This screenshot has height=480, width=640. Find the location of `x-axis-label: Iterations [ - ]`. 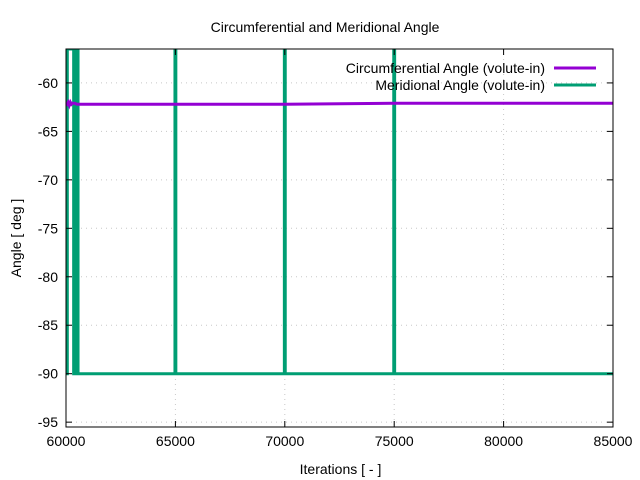

x-axis-label: Iterations [ - ] is located at coordinates (341, 469).